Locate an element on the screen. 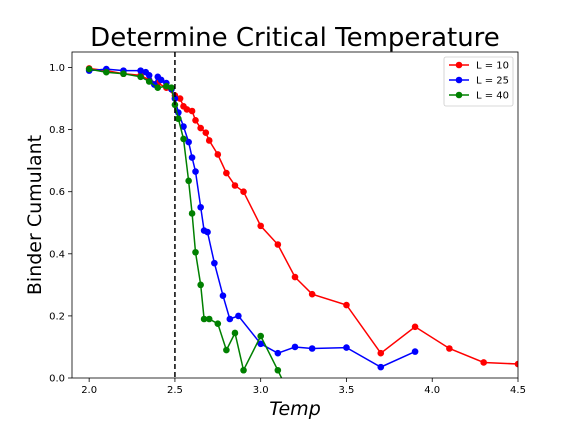 Image resolution: width=576 pixels, height=432 pixels. legend-item-l40: L = 40 is located at coordinates (479, 96).